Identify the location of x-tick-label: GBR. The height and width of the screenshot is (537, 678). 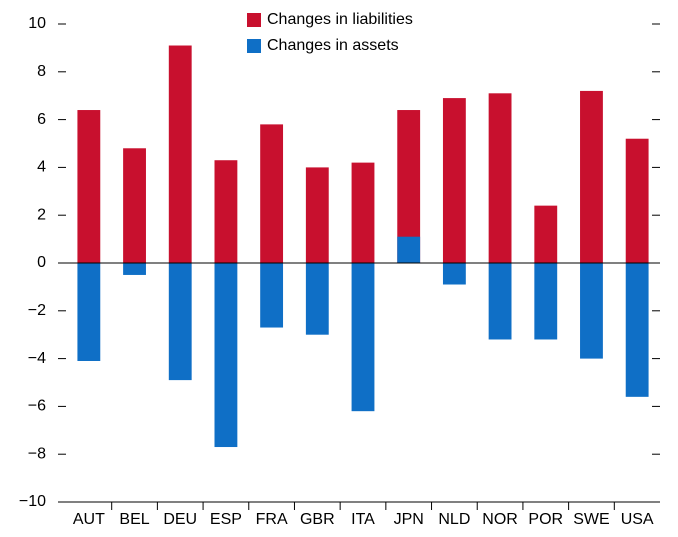
(317, 519).